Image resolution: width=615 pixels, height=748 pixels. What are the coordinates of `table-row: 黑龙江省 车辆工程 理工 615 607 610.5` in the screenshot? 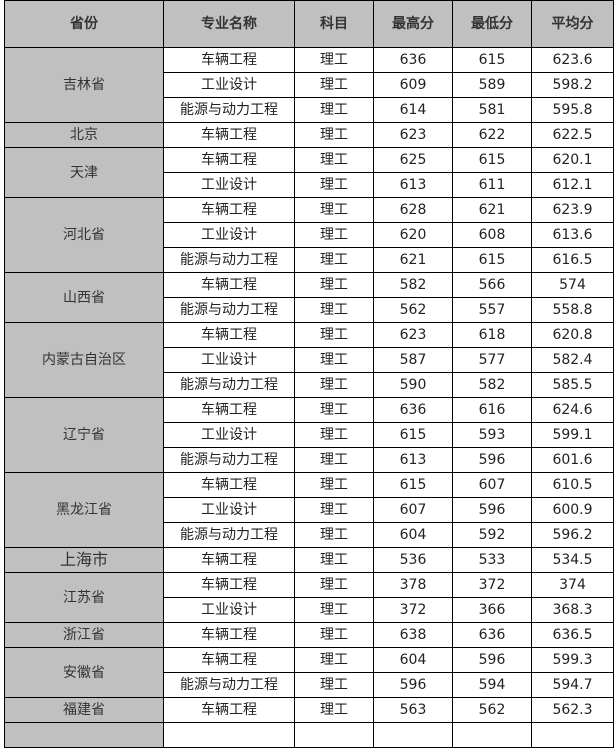 It's located at (309, 510).